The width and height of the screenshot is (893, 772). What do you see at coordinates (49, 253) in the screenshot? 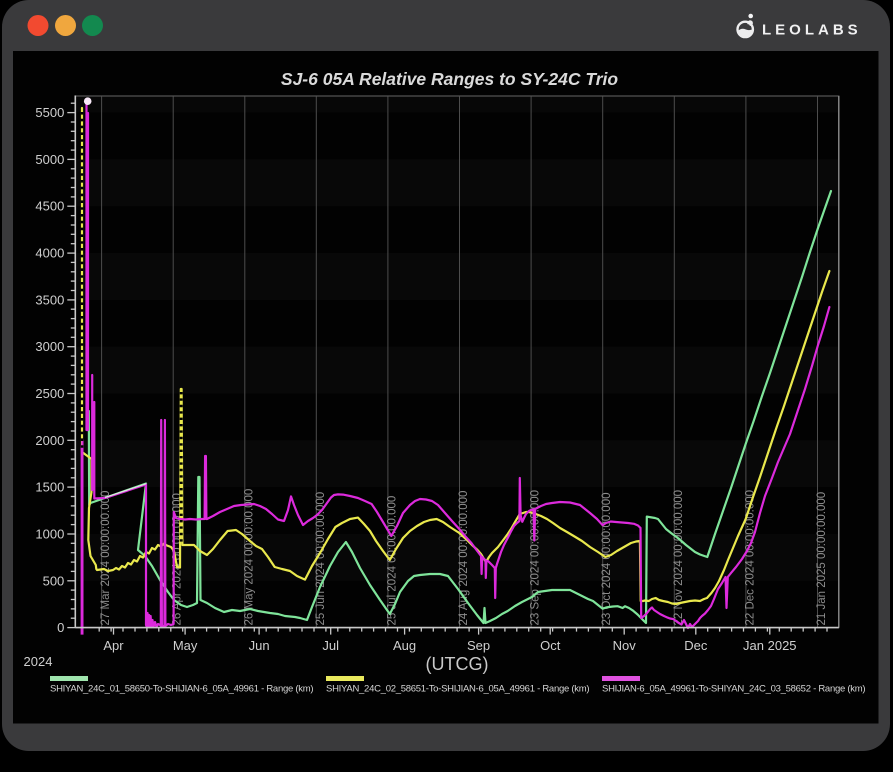
I see `svg-text: 4000` at bounding box center [49, 253].